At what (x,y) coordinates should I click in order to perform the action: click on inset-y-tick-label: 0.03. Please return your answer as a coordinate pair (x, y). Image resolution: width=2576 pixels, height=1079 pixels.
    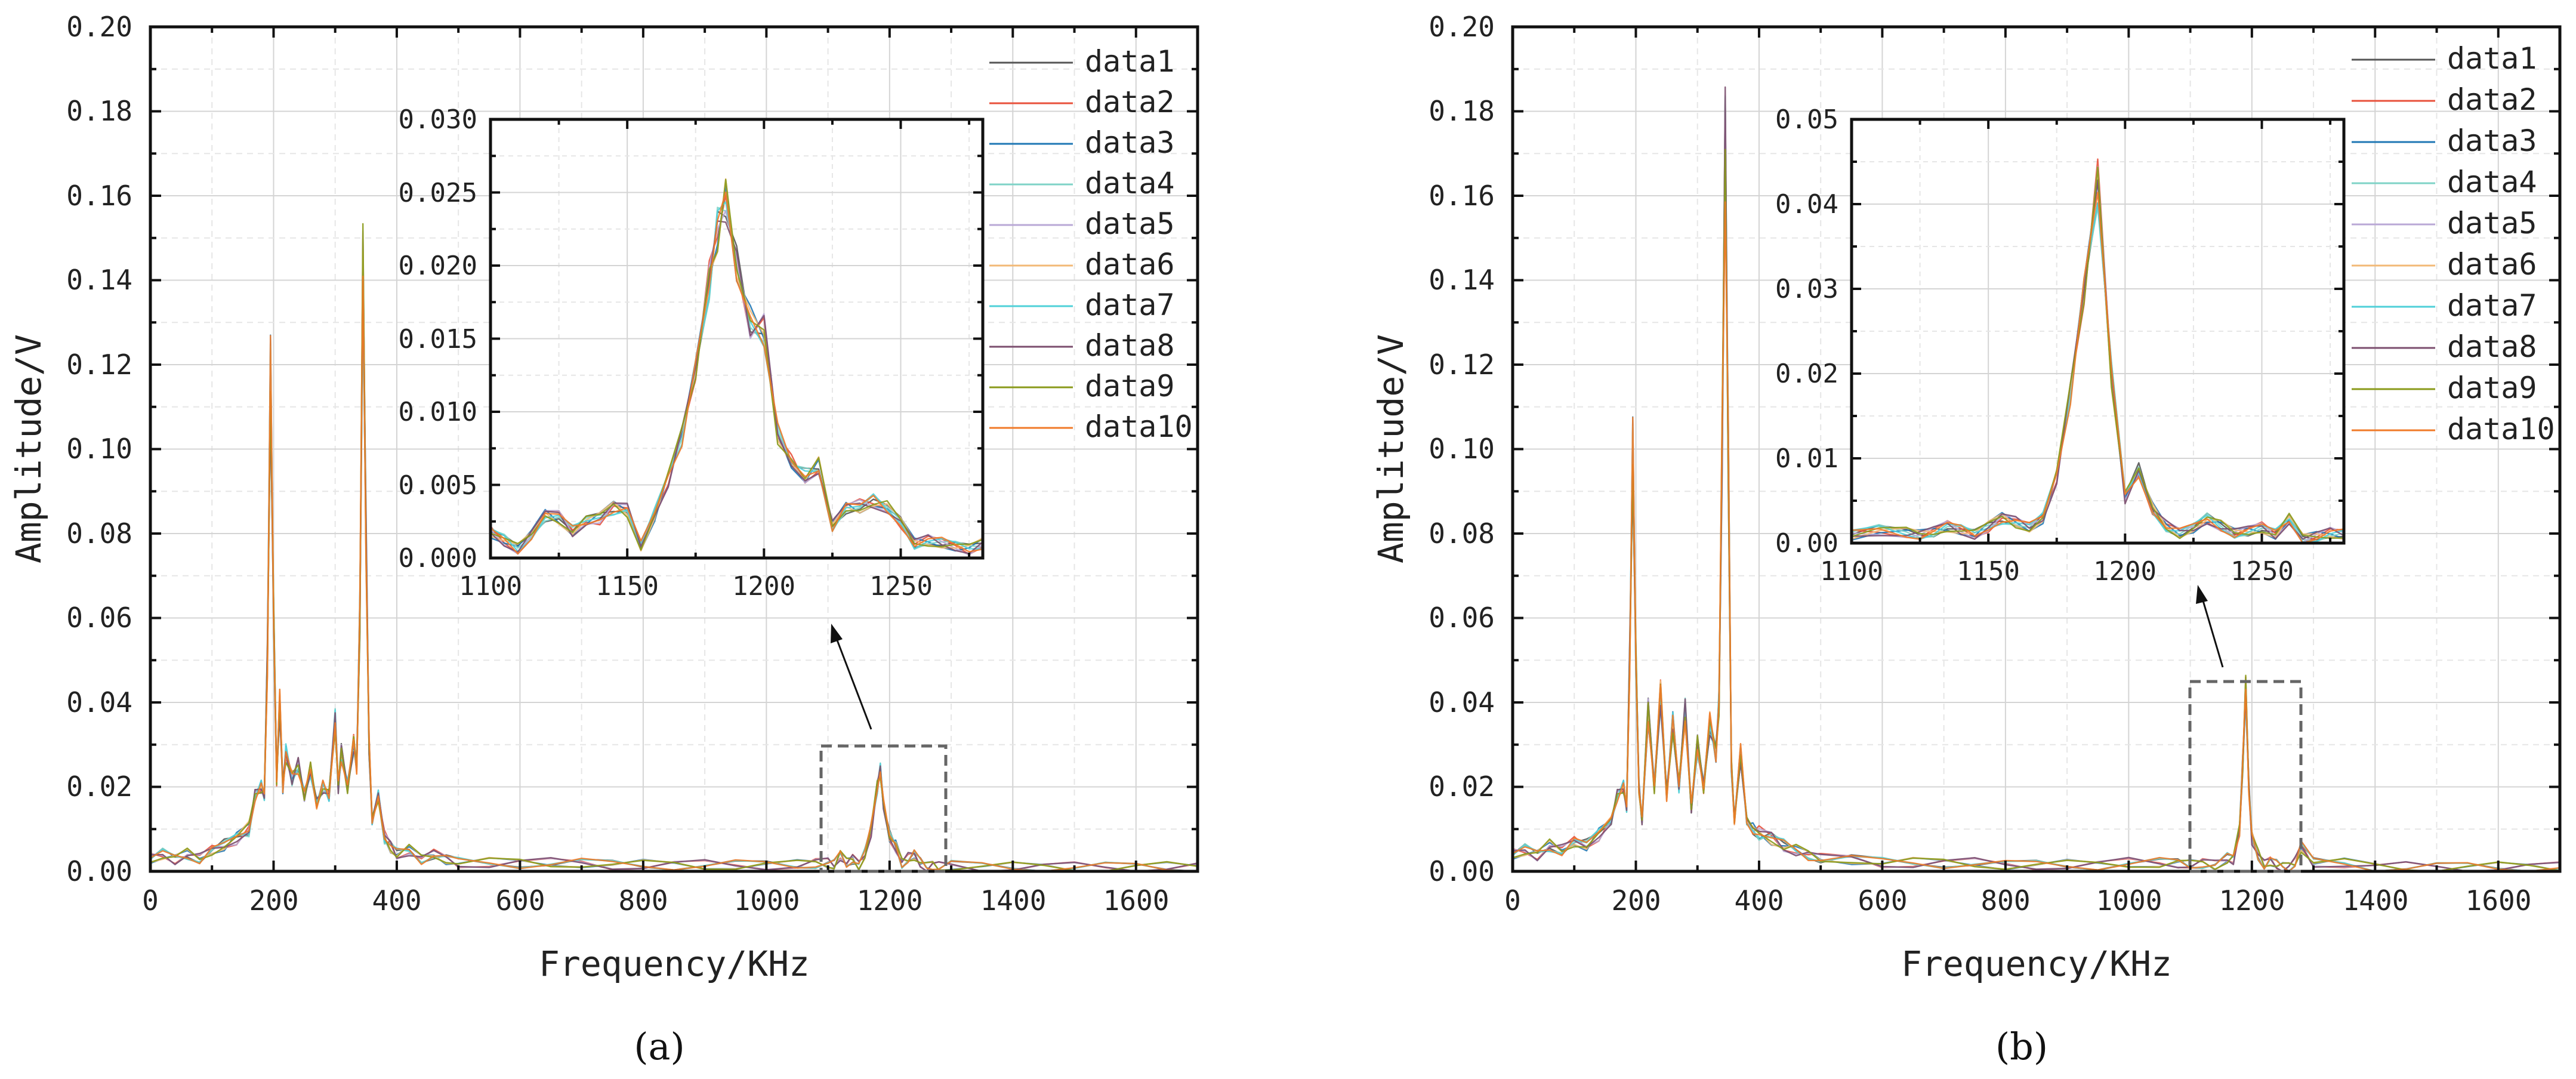
    Looking at the image, I should click on (1807, 289).